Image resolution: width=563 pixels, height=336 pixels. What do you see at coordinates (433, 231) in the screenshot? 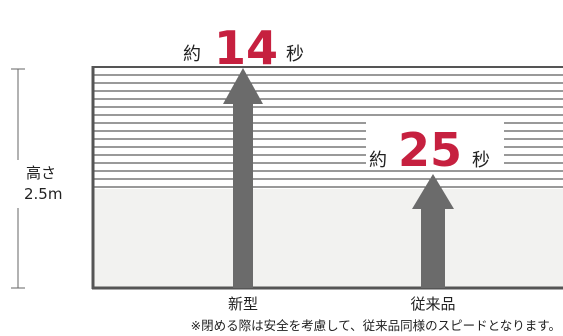
I see `conventional-arrow` at bounding box center [433, 231].